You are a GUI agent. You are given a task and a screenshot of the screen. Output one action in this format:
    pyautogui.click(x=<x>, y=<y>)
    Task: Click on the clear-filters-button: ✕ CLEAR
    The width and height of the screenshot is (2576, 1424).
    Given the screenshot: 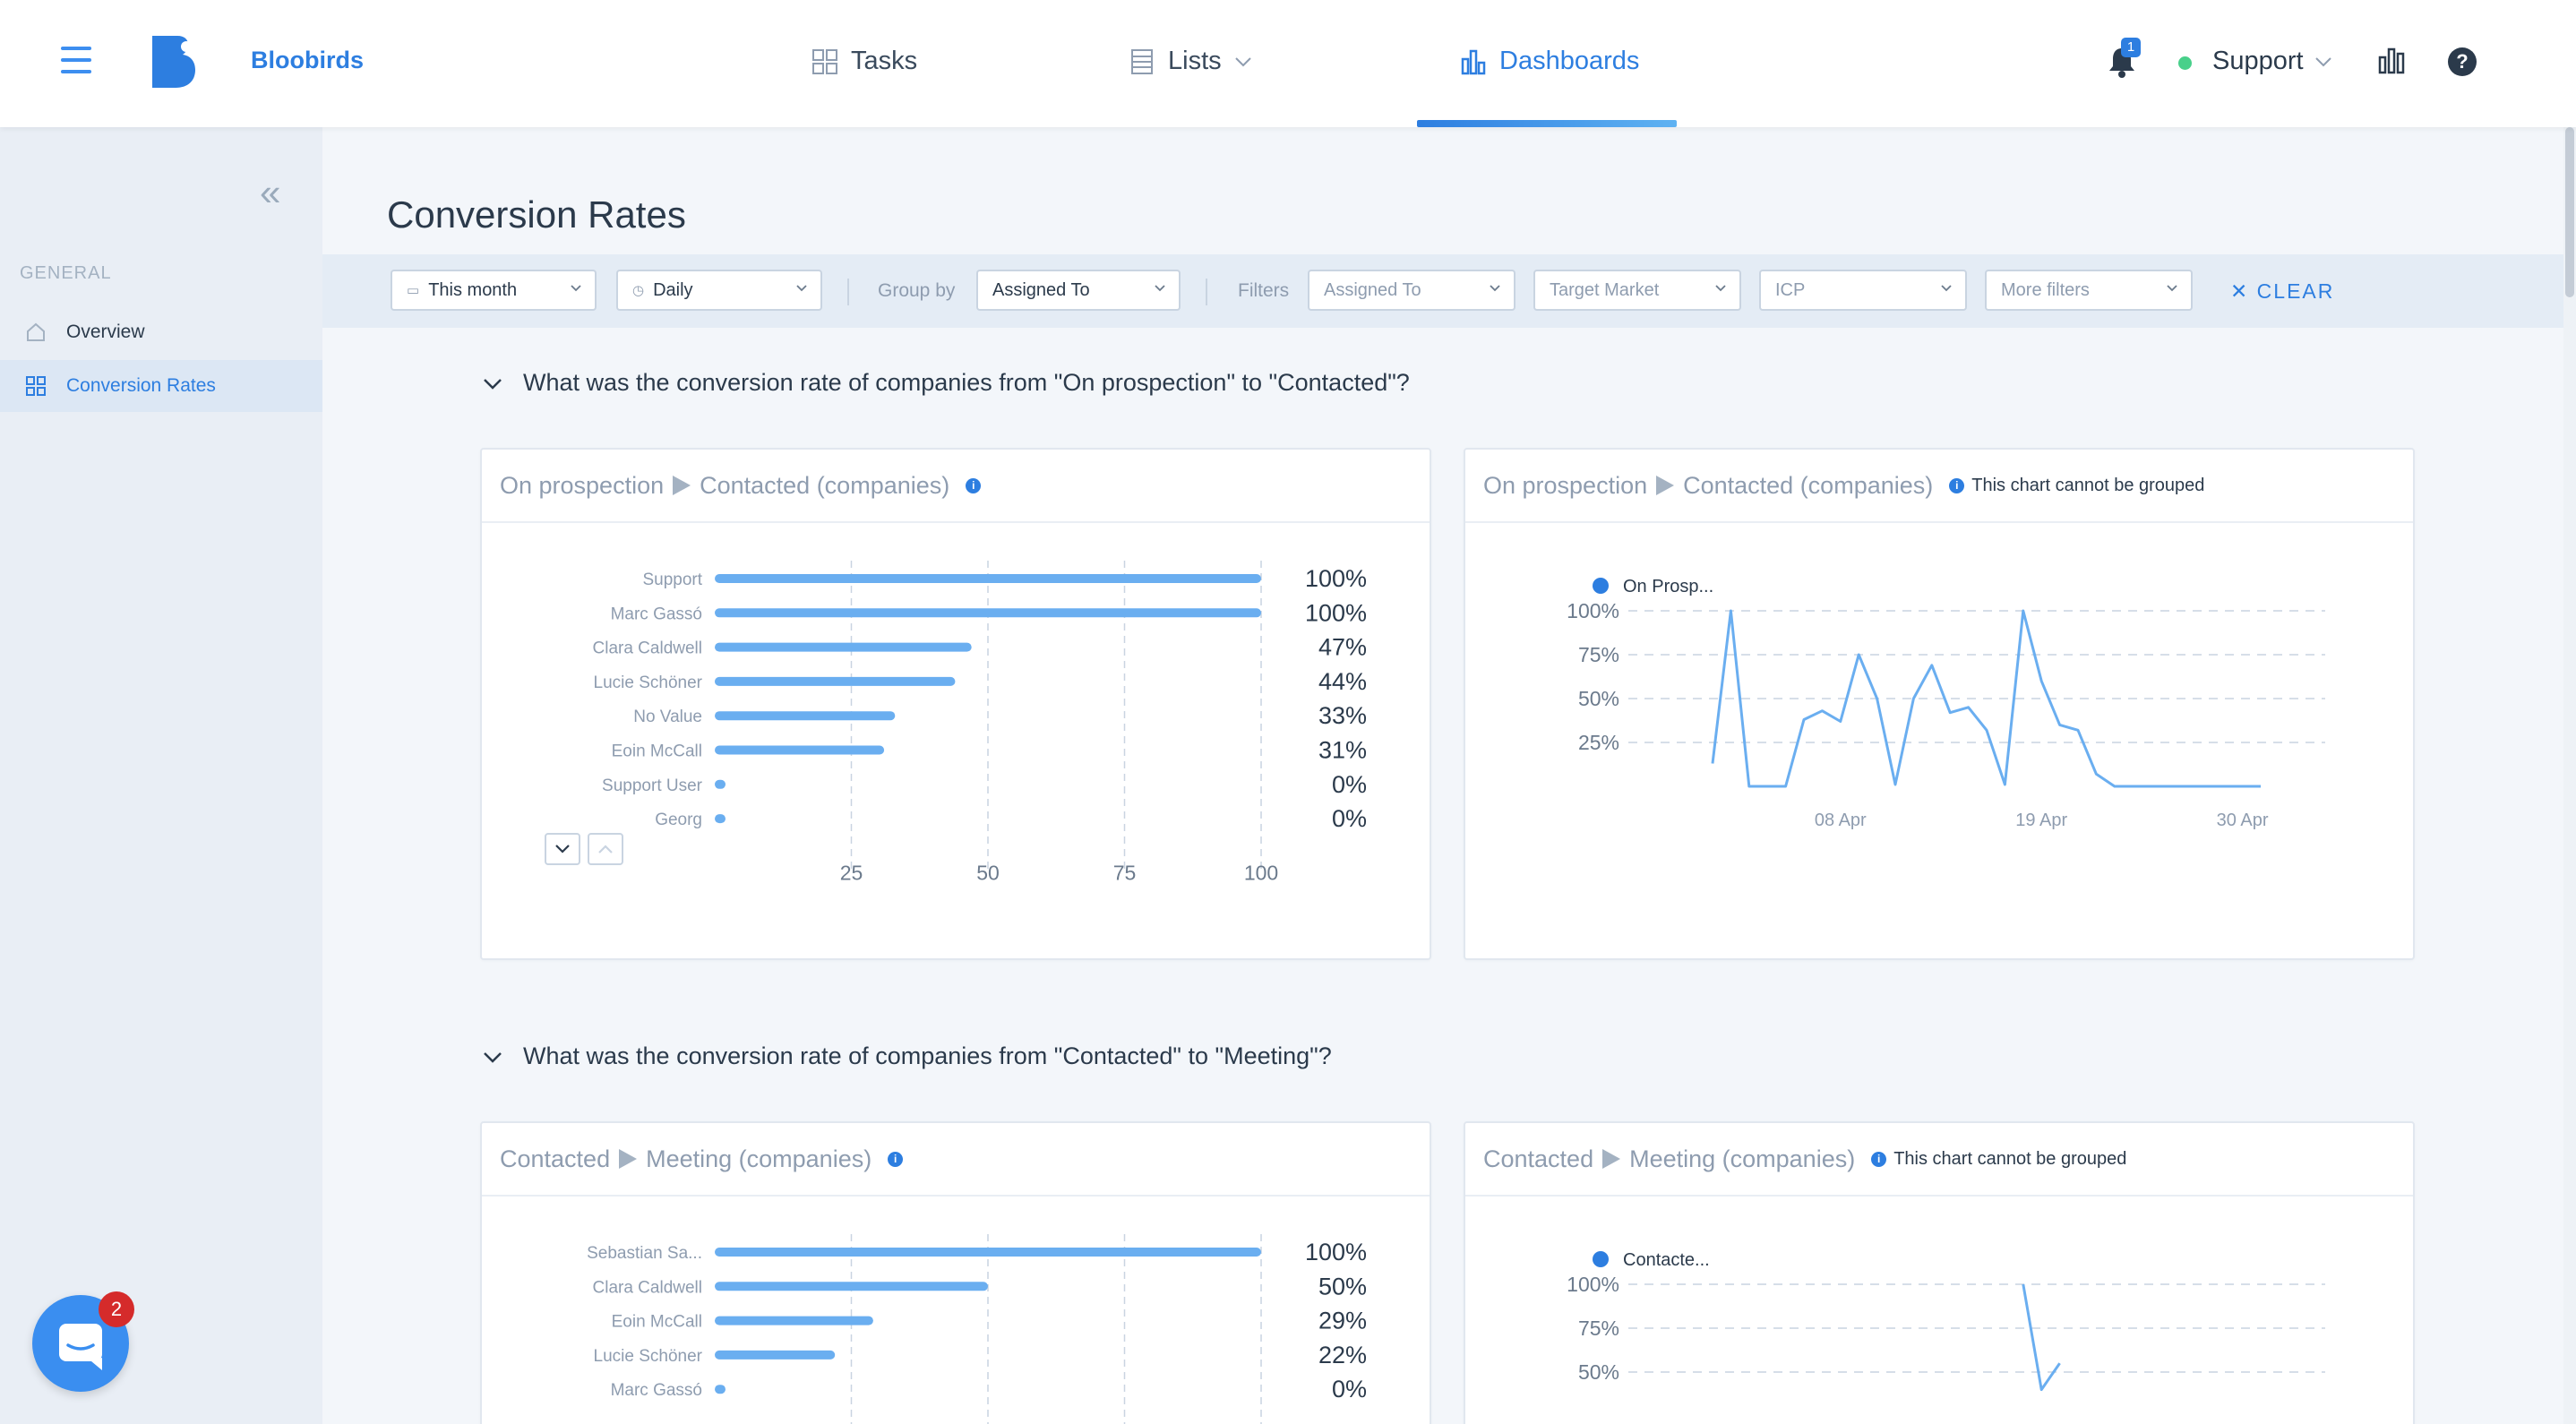 What is the action you would take?
    pyautogui.click(x=2282, y=291)
    